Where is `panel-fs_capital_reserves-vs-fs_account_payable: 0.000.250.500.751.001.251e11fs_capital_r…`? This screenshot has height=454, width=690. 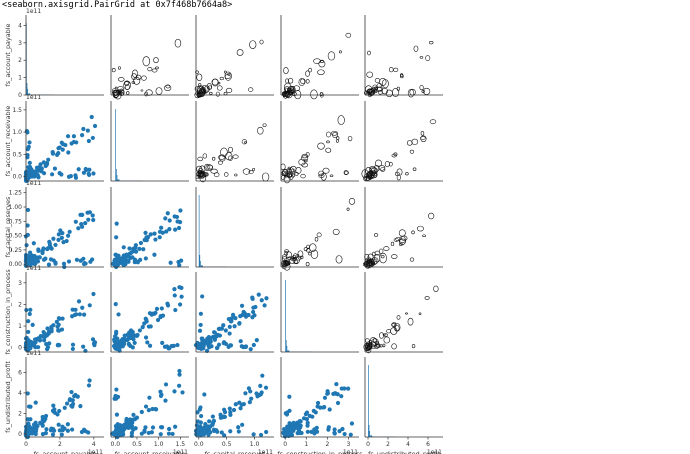 panel-fs_capital_reserves-vs-fs_account_payable: 0.000.250.500.751.001.251e11fs_capital_r… is located at coordinates (54, 225).